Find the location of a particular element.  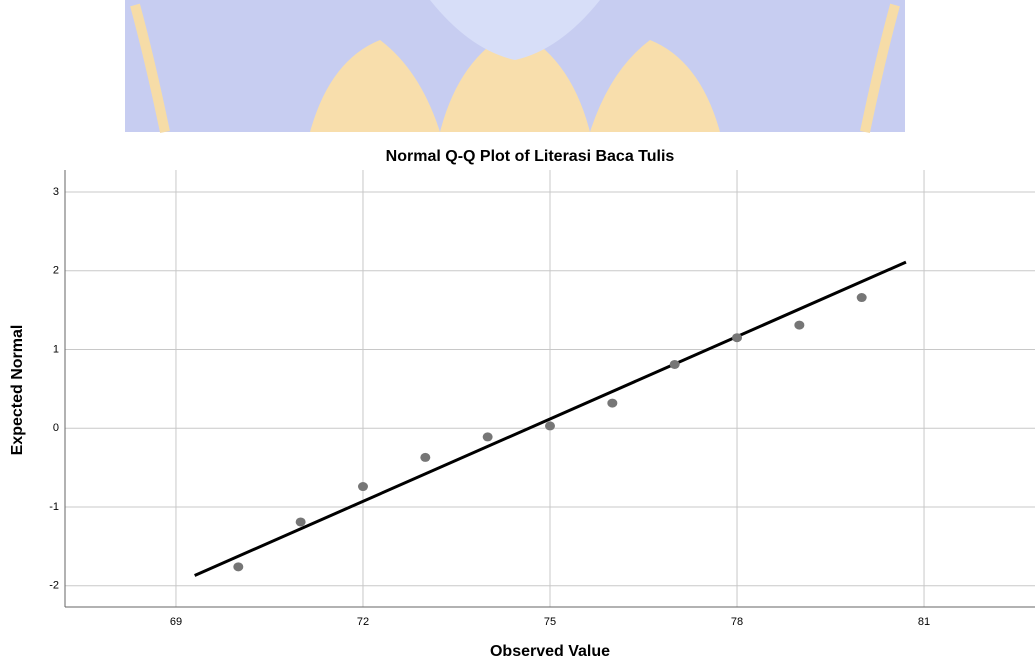

watermark-border is located at coordinates (515, 68).